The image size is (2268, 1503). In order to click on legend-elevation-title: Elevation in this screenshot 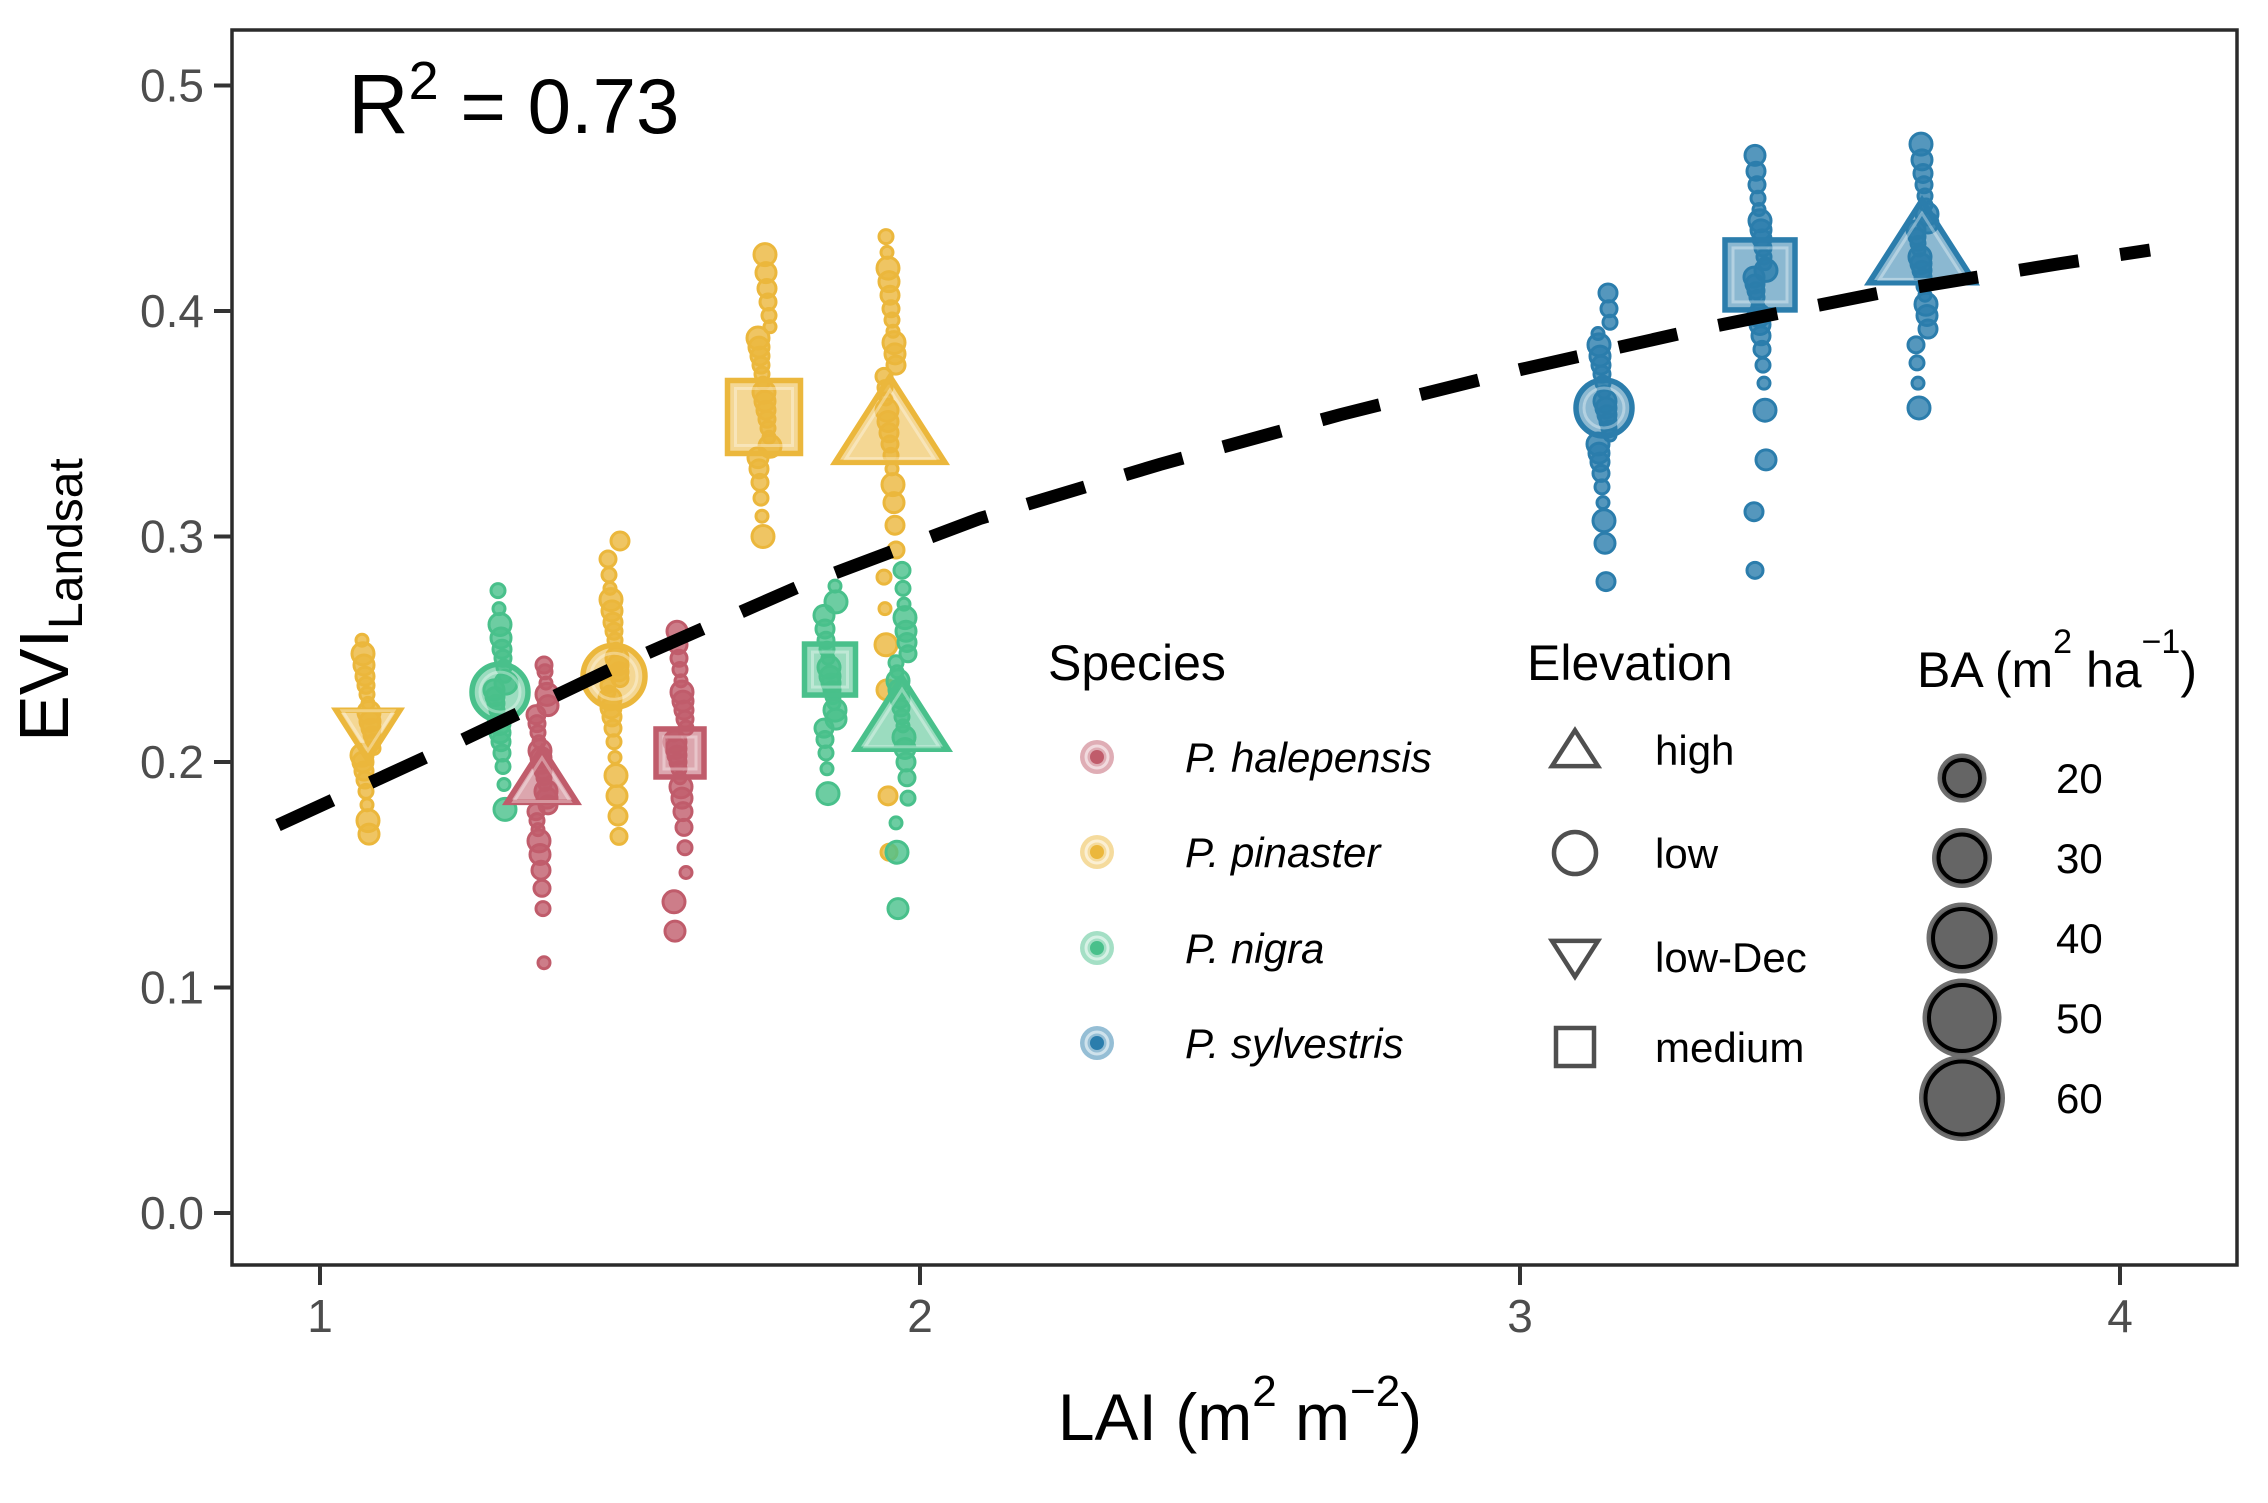, I will do `click(1630, 663)`.